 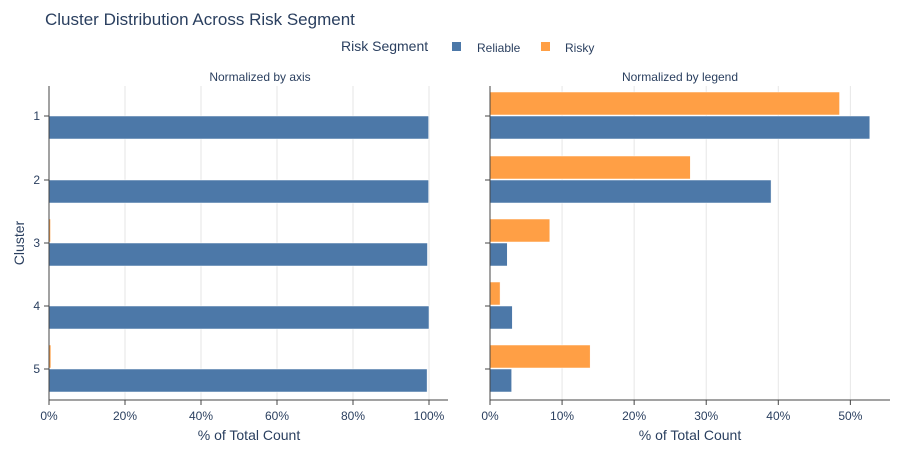 What do you see at coordinates (353, 416) in the screenshot?
I see `x-tick-label: 80%` at bounding box center [353, 416].